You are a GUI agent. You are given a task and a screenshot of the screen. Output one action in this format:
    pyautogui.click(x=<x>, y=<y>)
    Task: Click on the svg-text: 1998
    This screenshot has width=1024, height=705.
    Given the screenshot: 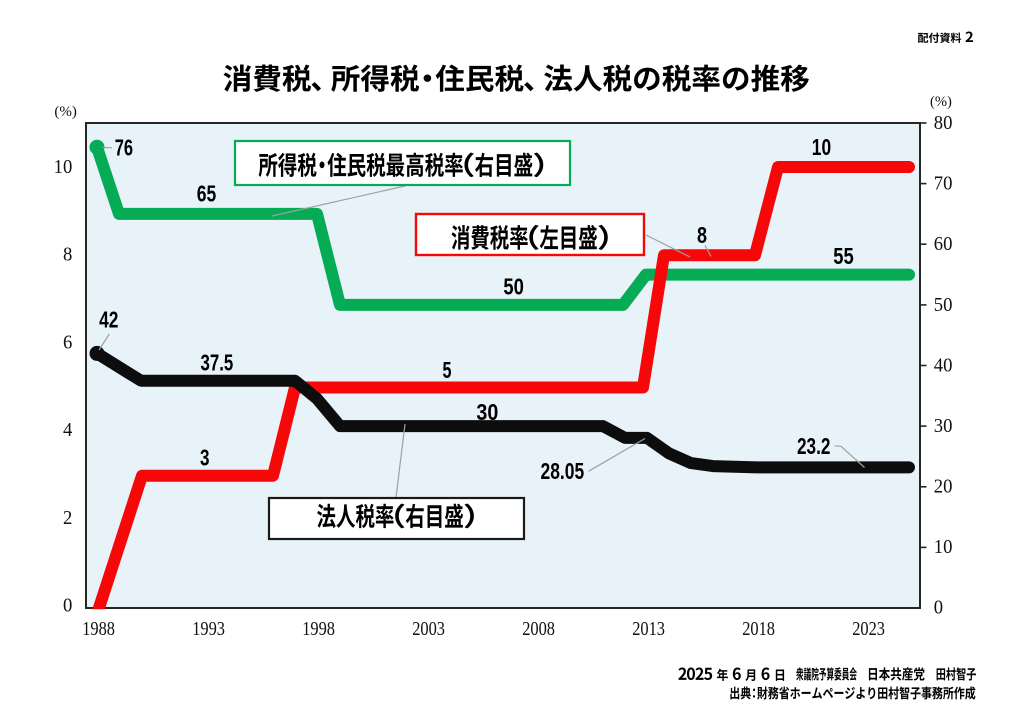 What is the action you would take?
    pyautogui.click(x=318, y=628)
    